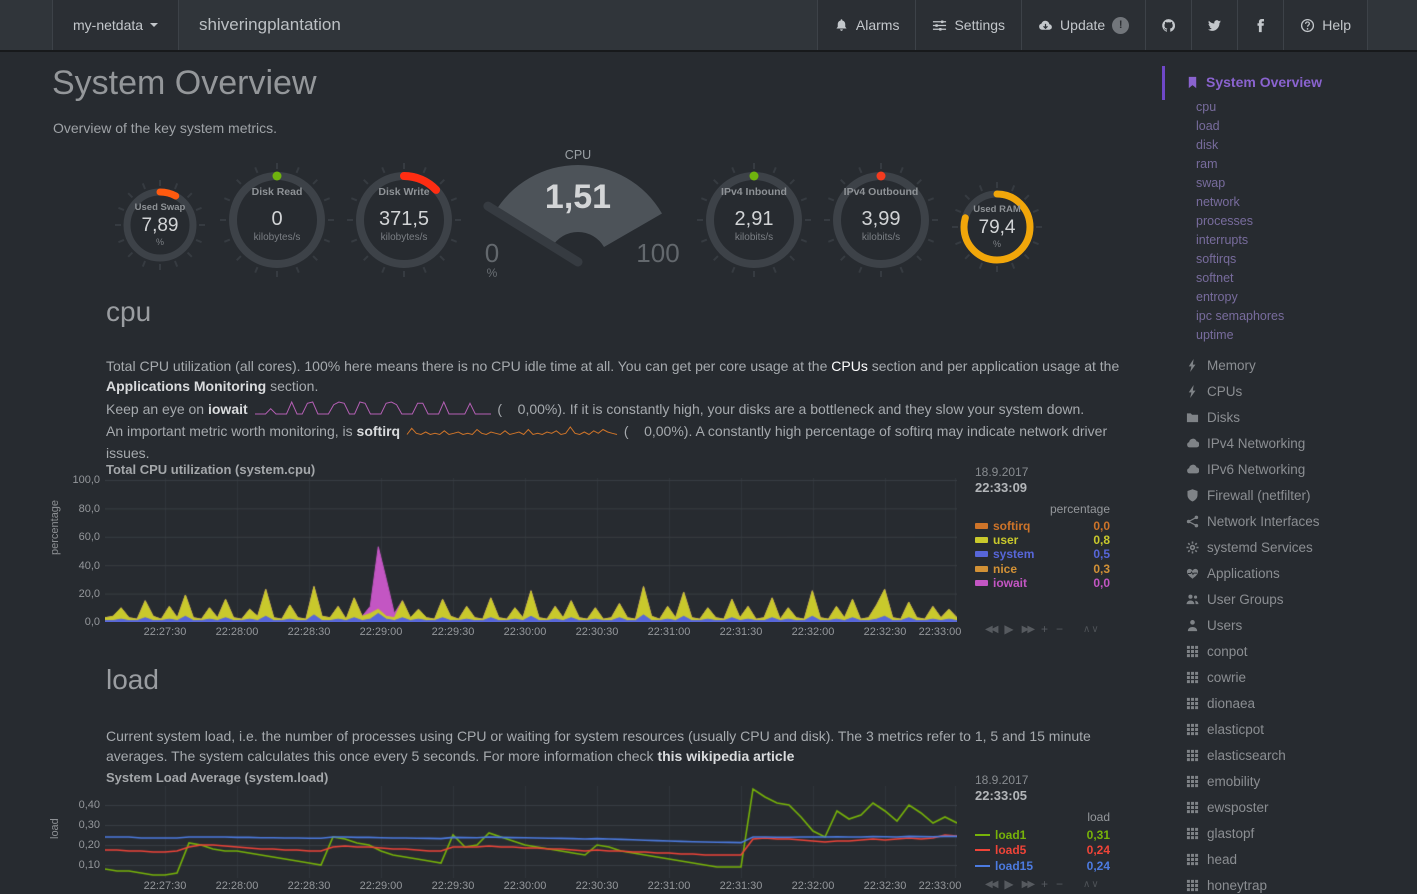  What do you see at coordinates (1254, 82) in the screenshot?
I see `sidebar-item-system-overview: System Overview` at bounding box center [1254, 82].